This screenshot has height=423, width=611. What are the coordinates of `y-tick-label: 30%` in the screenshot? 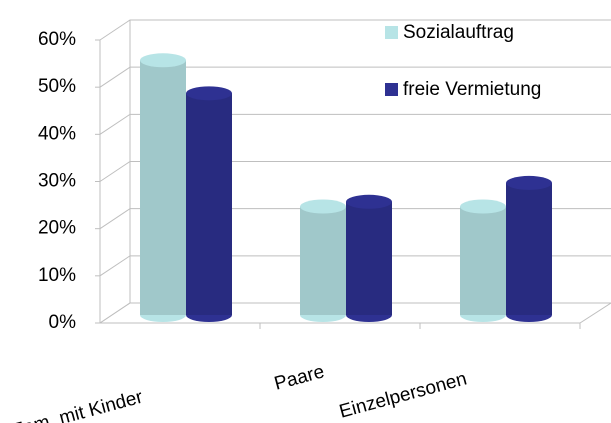 It's located at (57, 181).